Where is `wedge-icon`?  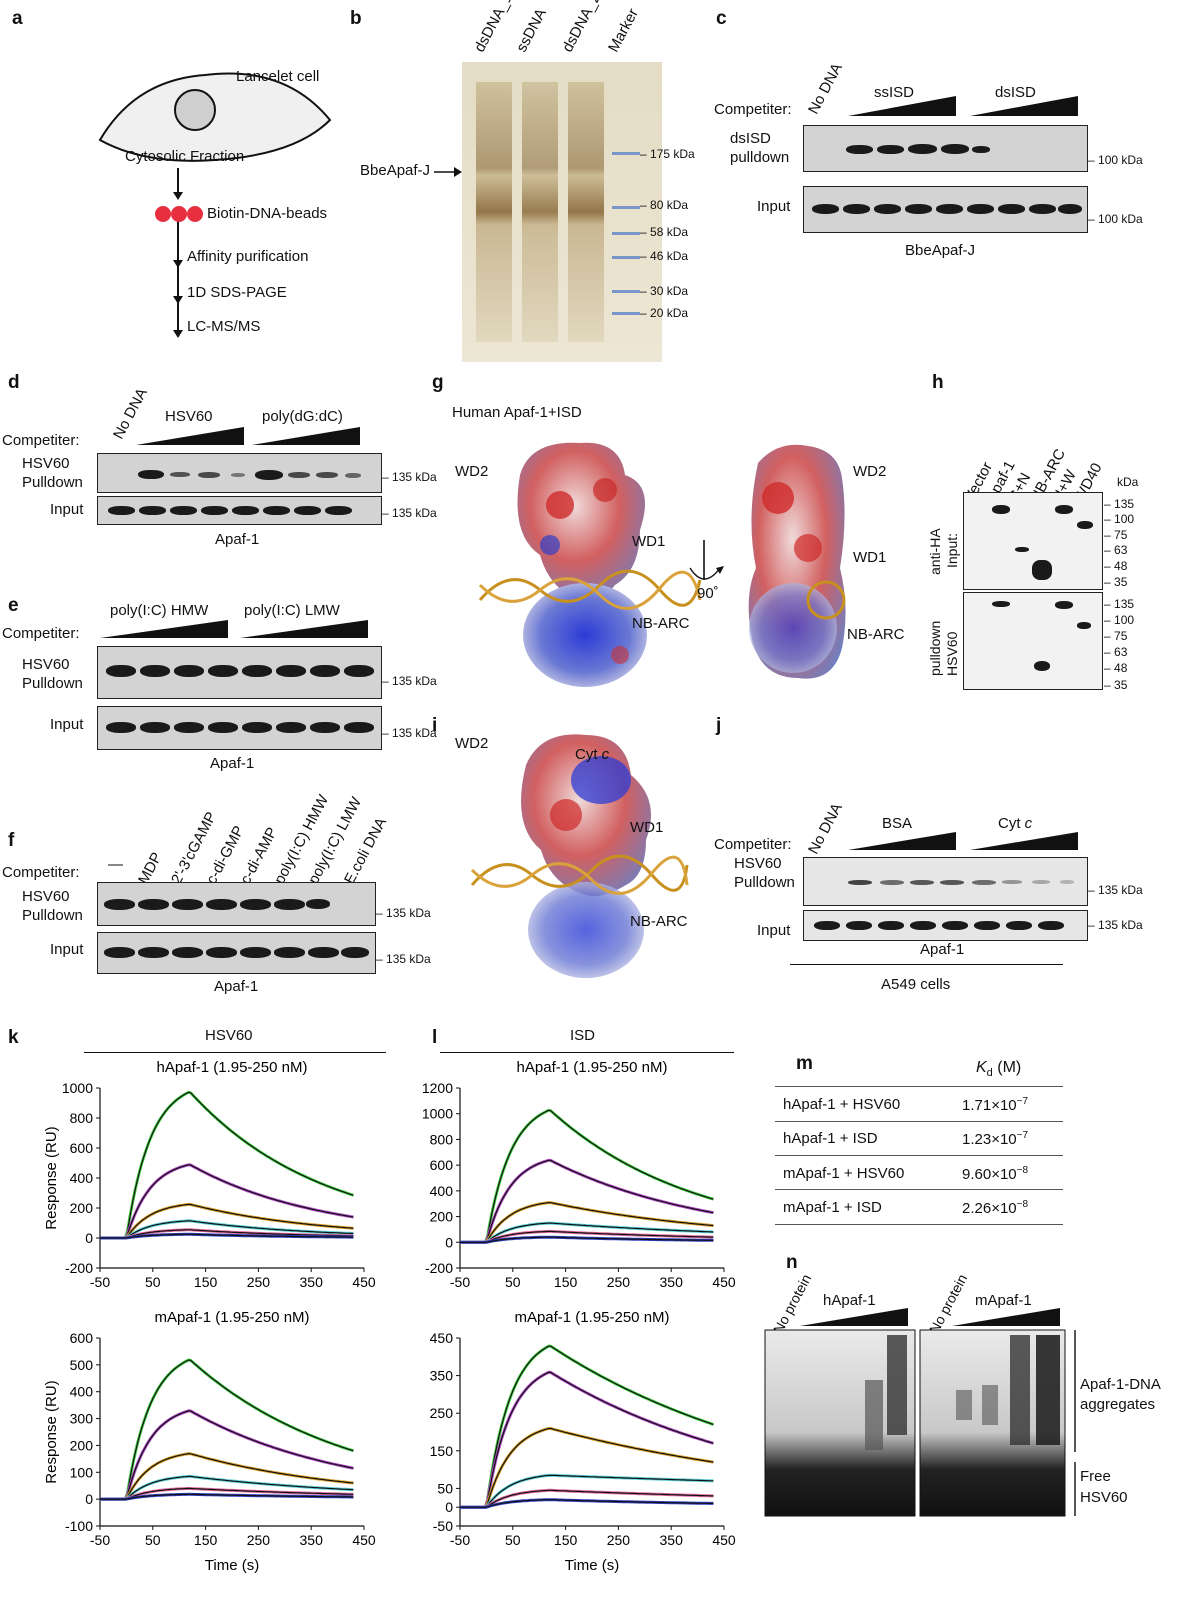 wedge-icon is located at coordinates (306, 436).